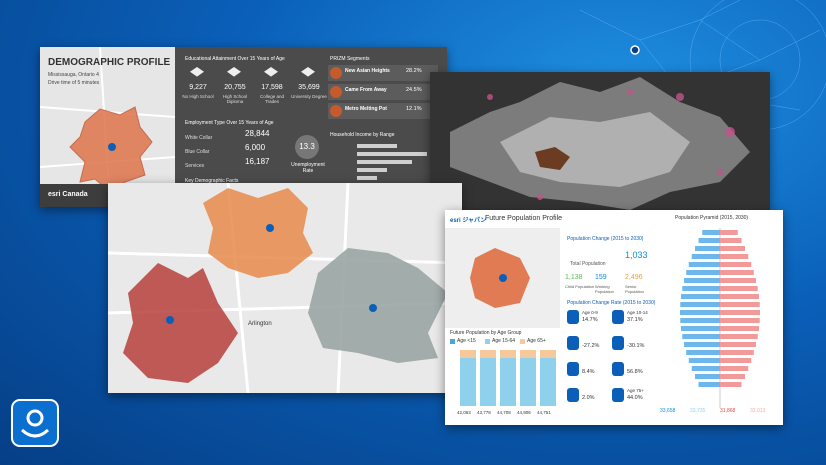 This screenshot has height=465, width=826. I want to click on group-value: 159, so click(601, 277).